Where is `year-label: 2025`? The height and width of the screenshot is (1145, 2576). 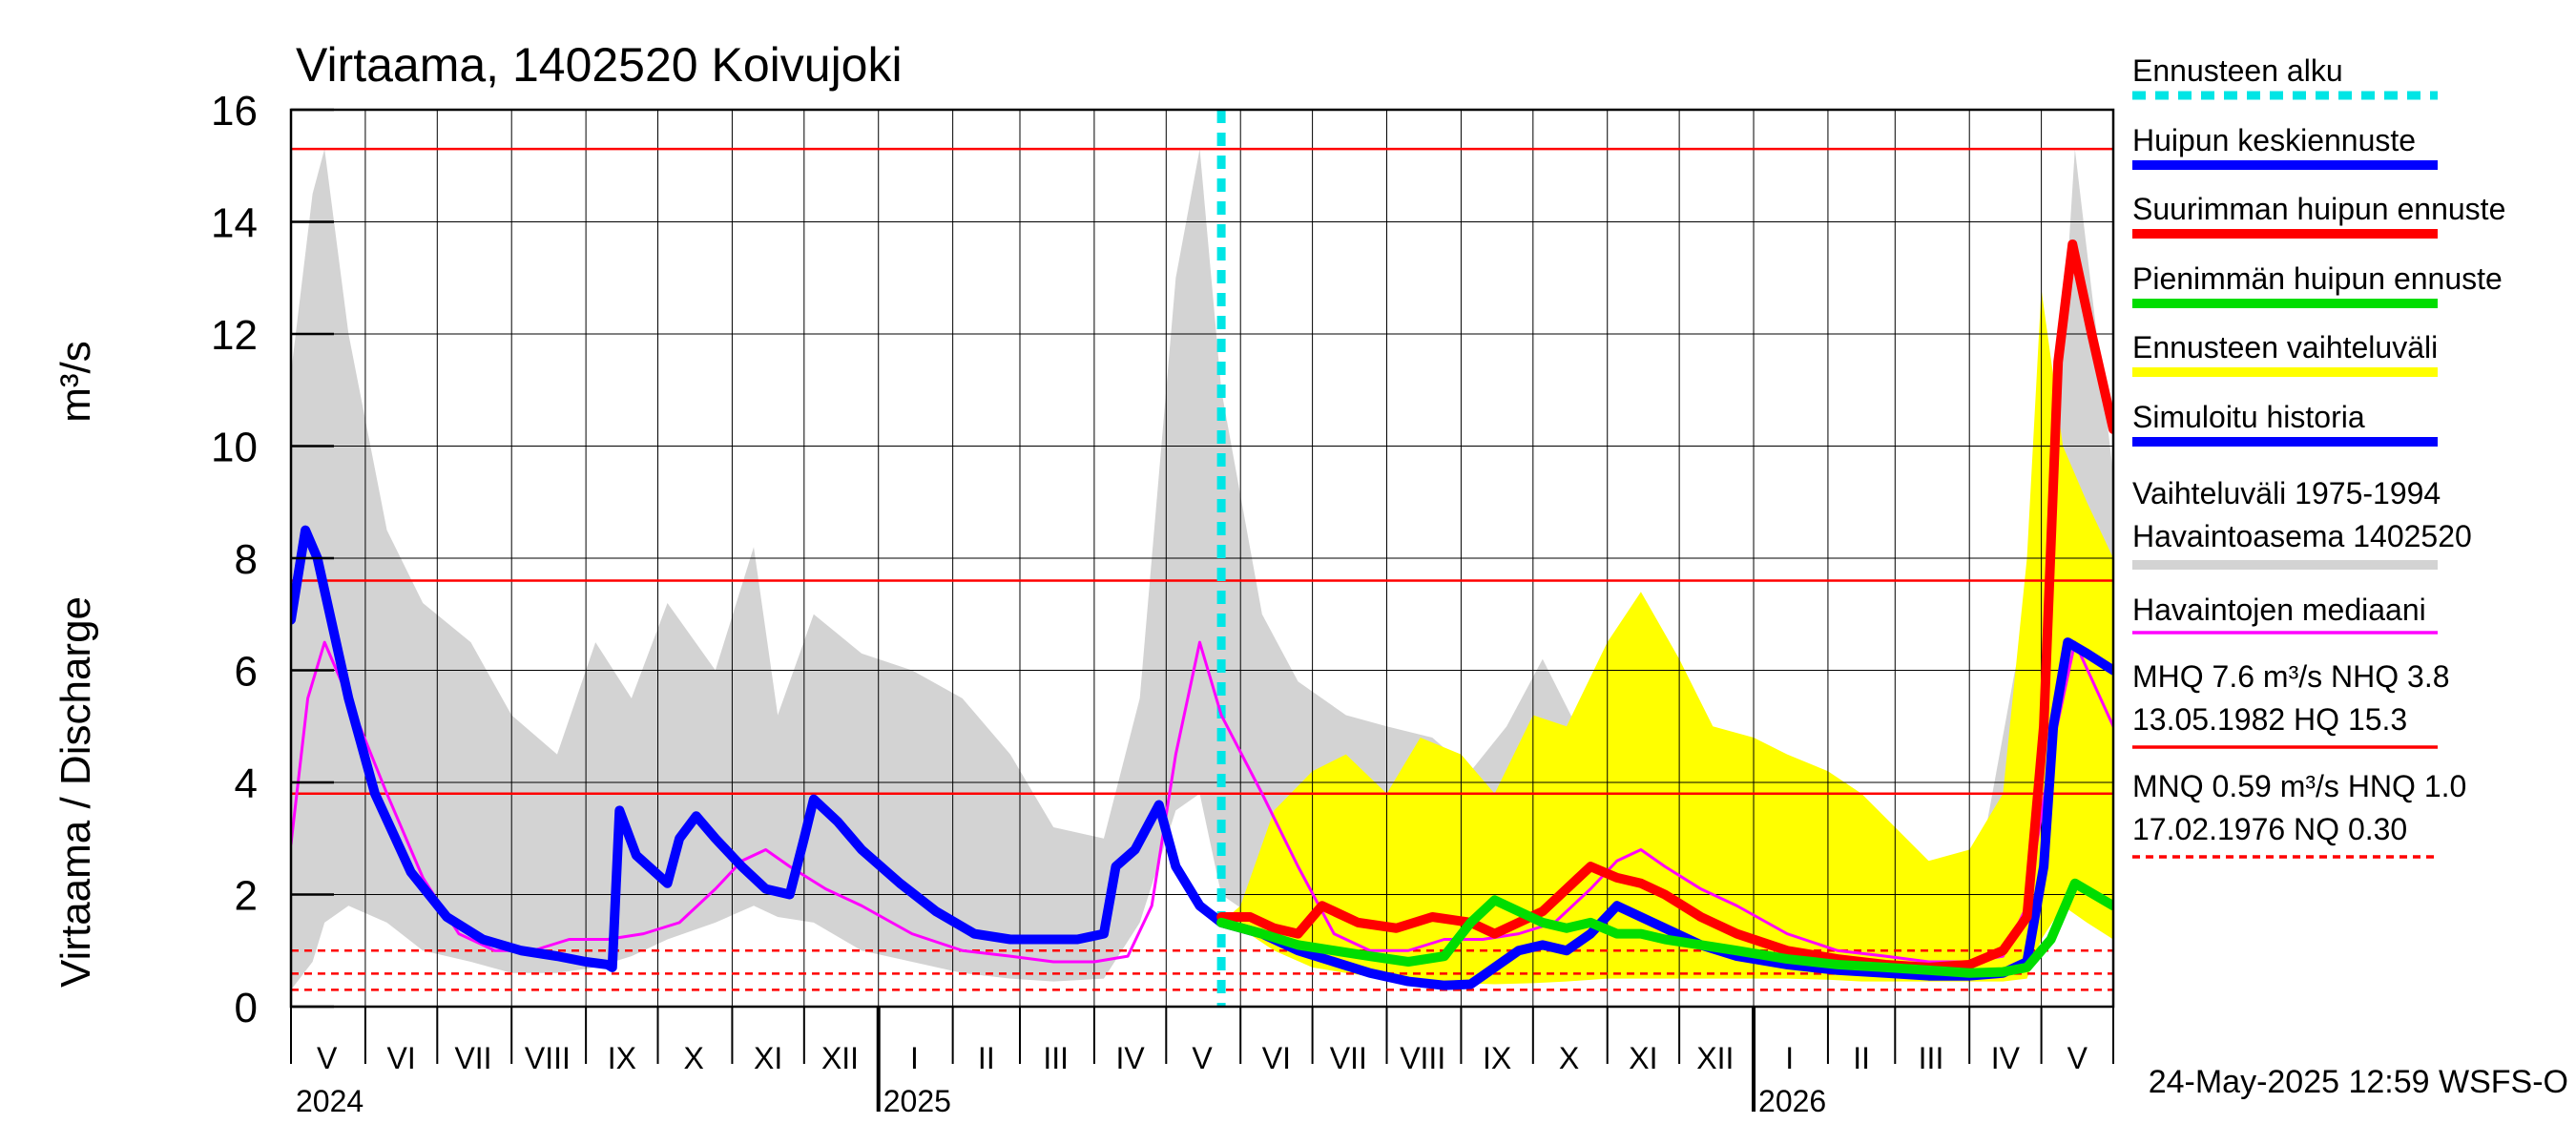
year-label: 2025 is located at coordinates (917, 1101).